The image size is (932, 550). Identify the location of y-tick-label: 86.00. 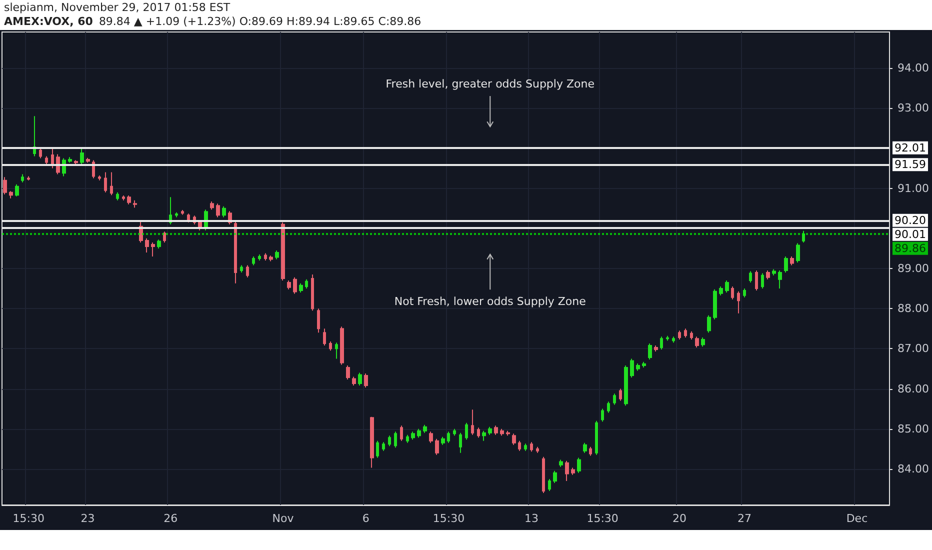
(914, 389).